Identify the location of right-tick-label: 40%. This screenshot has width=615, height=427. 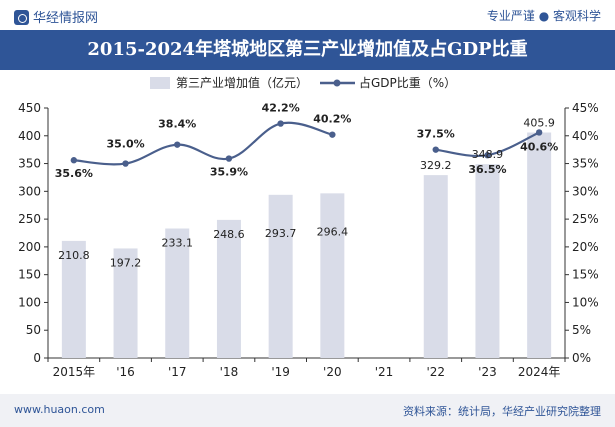
(585, 136).